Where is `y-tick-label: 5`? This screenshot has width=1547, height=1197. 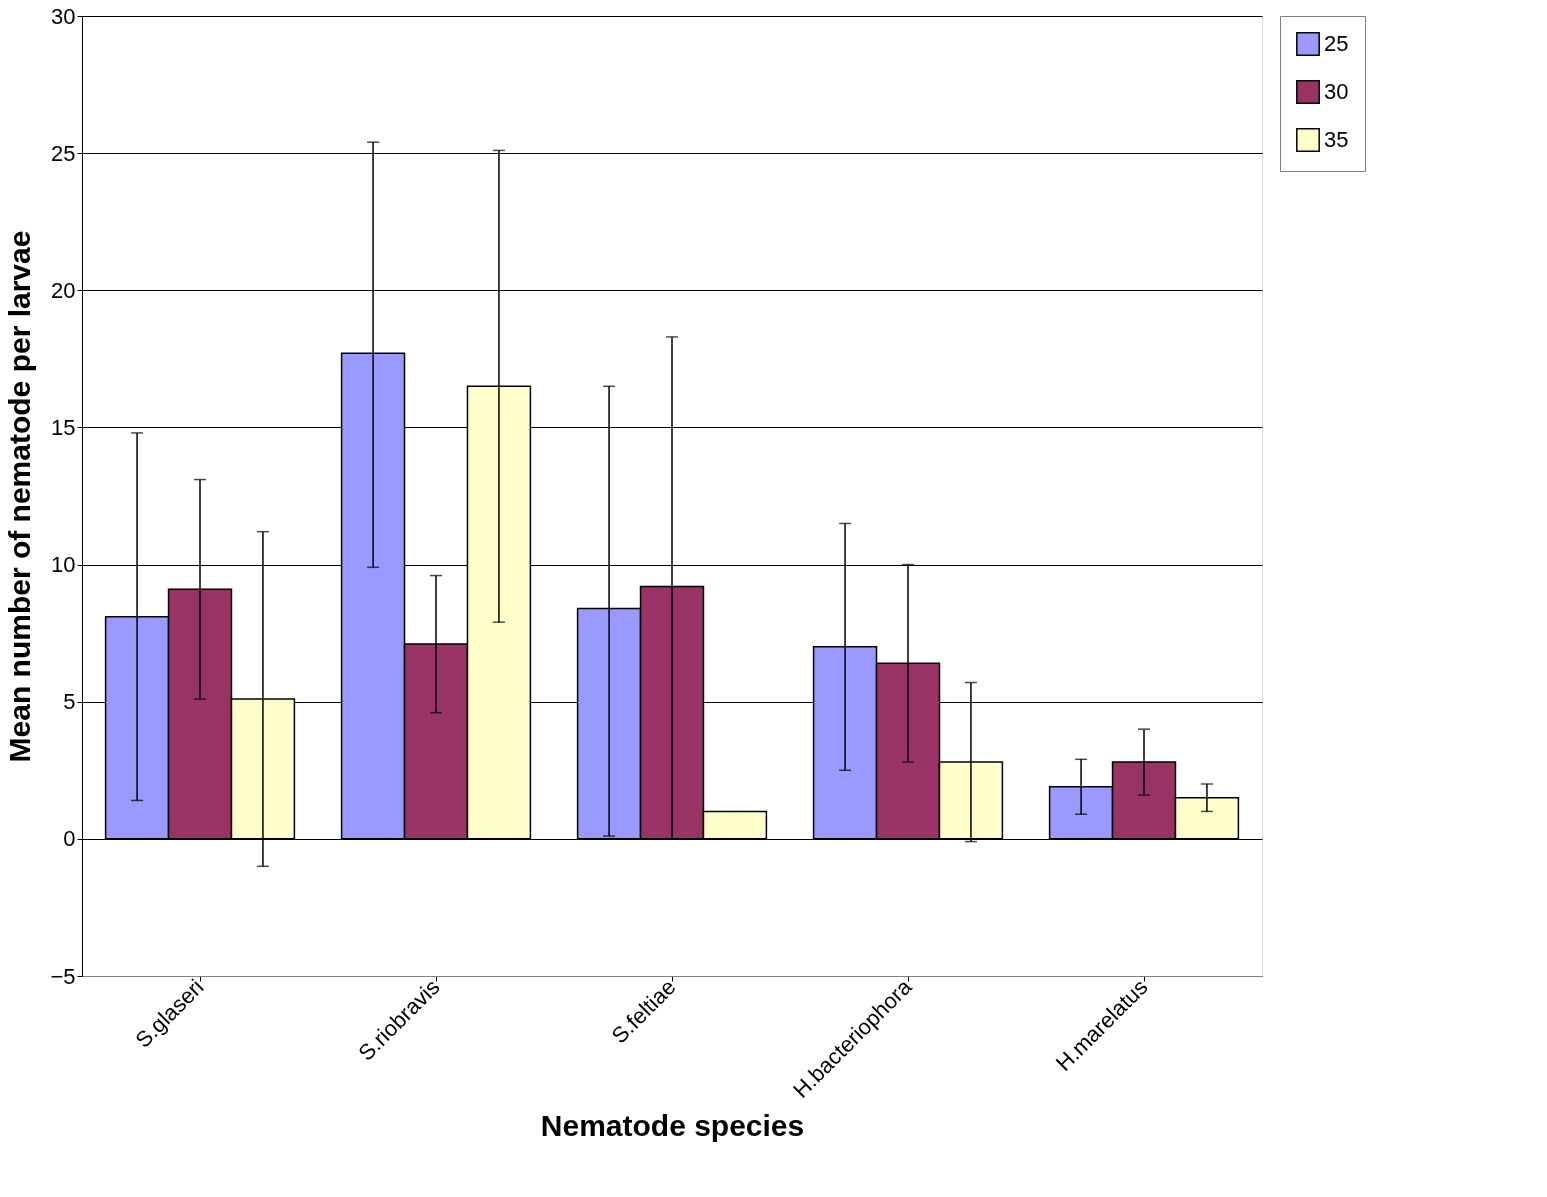 y-tick-label: 5 is located at coordinates (69, 702).